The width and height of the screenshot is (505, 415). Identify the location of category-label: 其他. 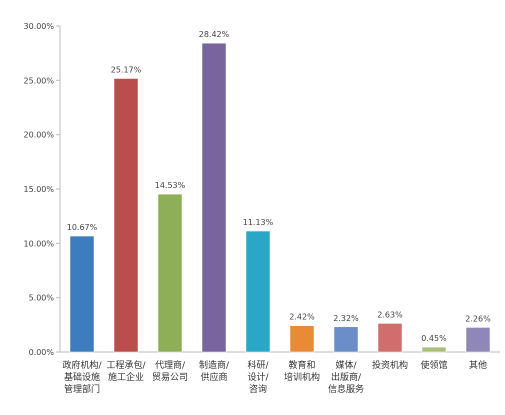
(478, 365).